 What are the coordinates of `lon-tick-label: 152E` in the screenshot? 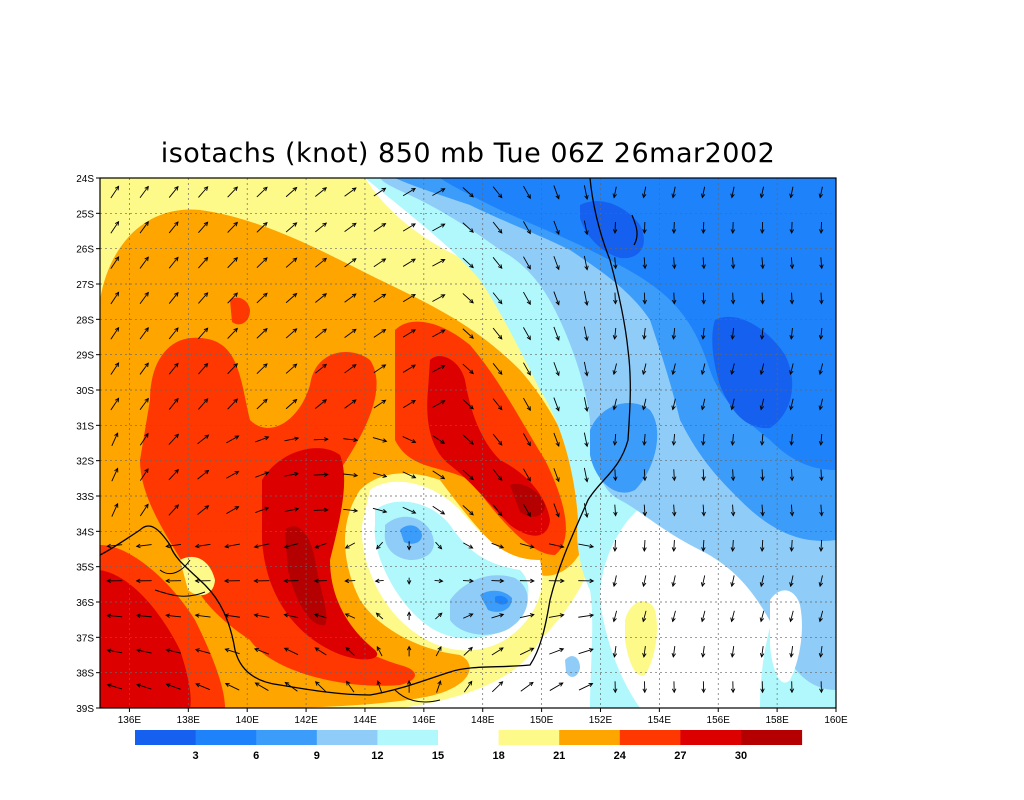 It's located at (601, 720).